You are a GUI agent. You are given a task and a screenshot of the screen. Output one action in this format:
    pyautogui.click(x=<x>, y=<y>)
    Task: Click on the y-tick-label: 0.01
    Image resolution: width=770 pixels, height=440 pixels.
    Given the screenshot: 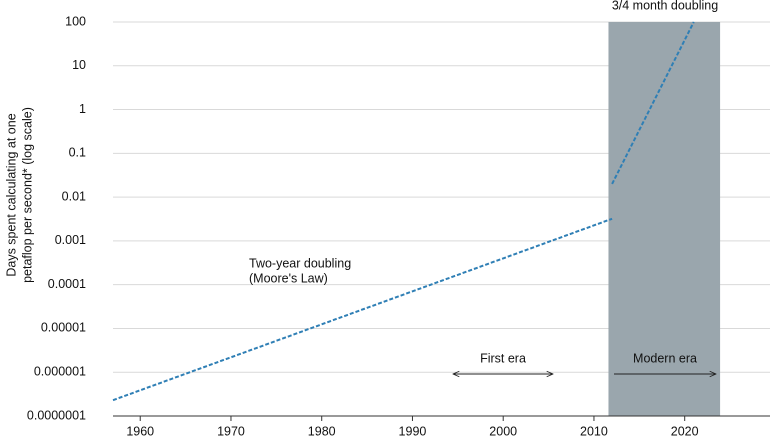 What is the action you would take?
    pyautogui.click(x=74, y=196)
    